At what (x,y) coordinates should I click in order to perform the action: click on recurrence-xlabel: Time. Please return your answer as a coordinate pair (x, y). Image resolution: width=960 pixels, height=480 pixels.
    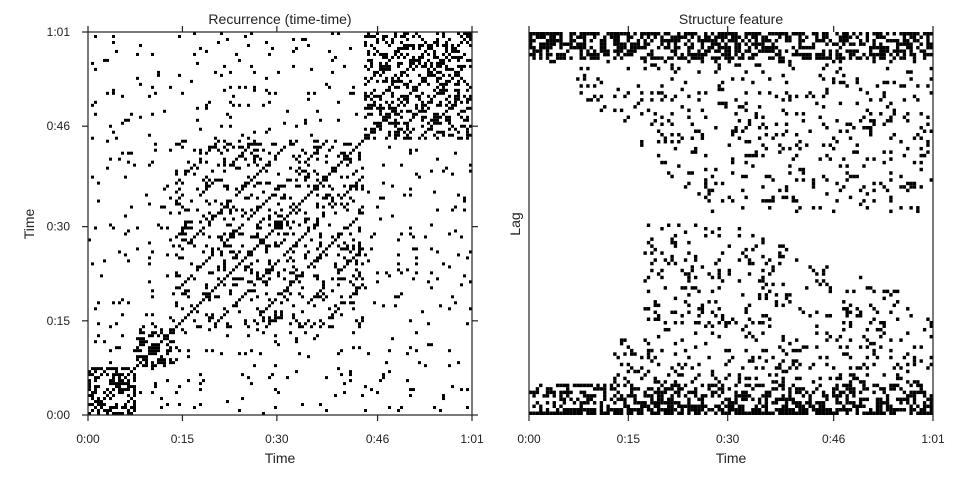
    Looking at the image, I should click on (280, 458).